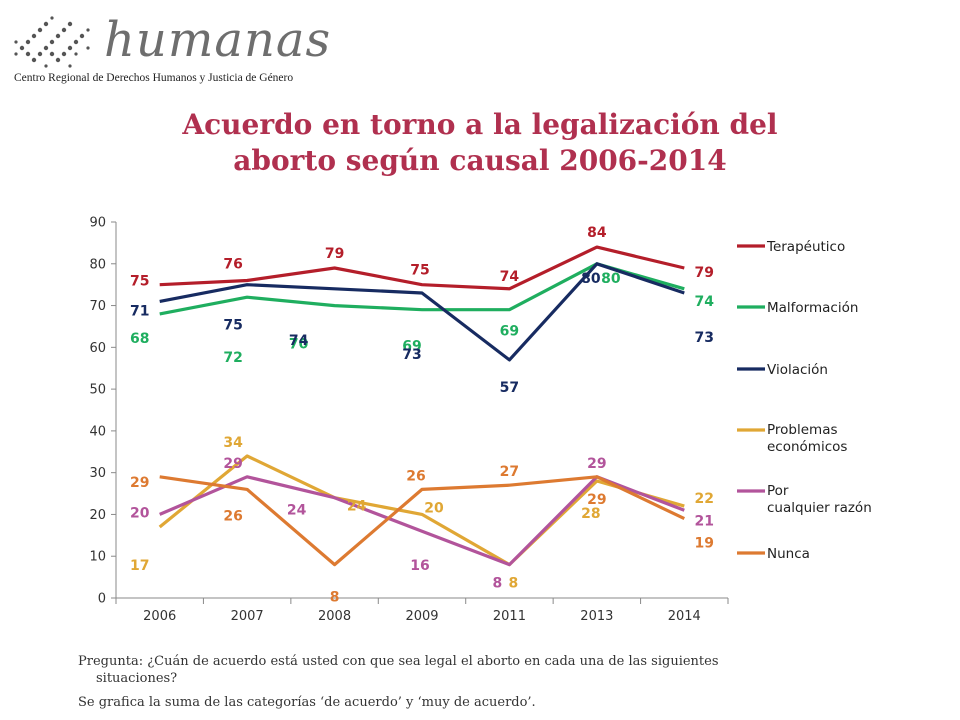 This screenshot has width=960, height=720. I want to click on legend-label: Nunca, so click(788, 554).